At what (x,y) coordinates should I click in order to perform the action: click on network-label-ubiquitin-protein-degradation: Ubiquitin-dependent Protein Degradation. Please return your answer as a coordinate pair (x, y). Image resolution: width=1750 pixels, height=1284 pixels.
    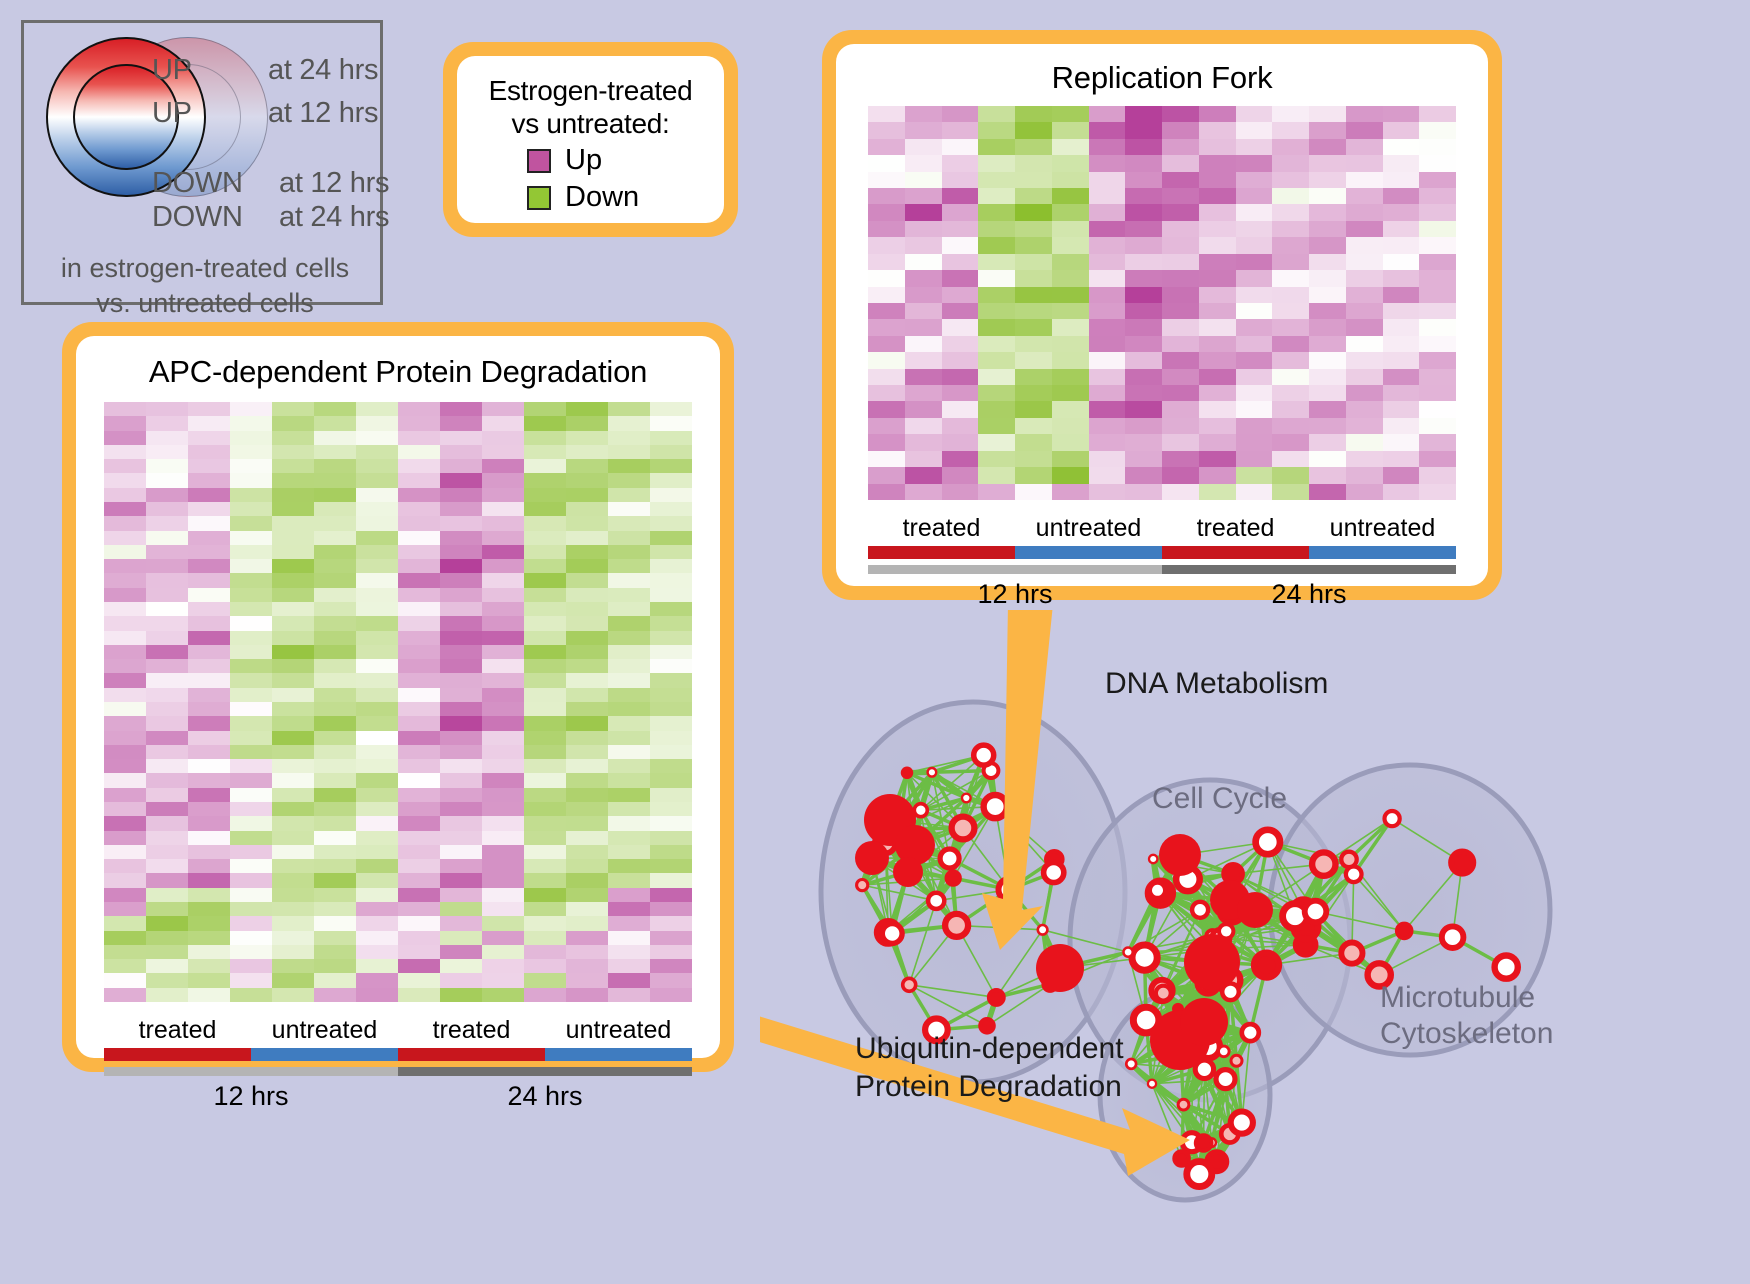
    Looking at the image, I should click on (989, 1067).